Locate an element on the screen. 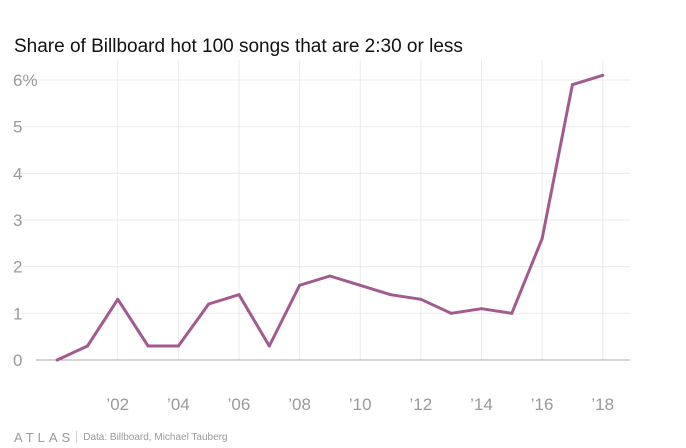 This screenshot has height=448, width=686. chart-footer: ATLAS Data: Billboard, Michael Tauberg is located at coordinates (121, 437).